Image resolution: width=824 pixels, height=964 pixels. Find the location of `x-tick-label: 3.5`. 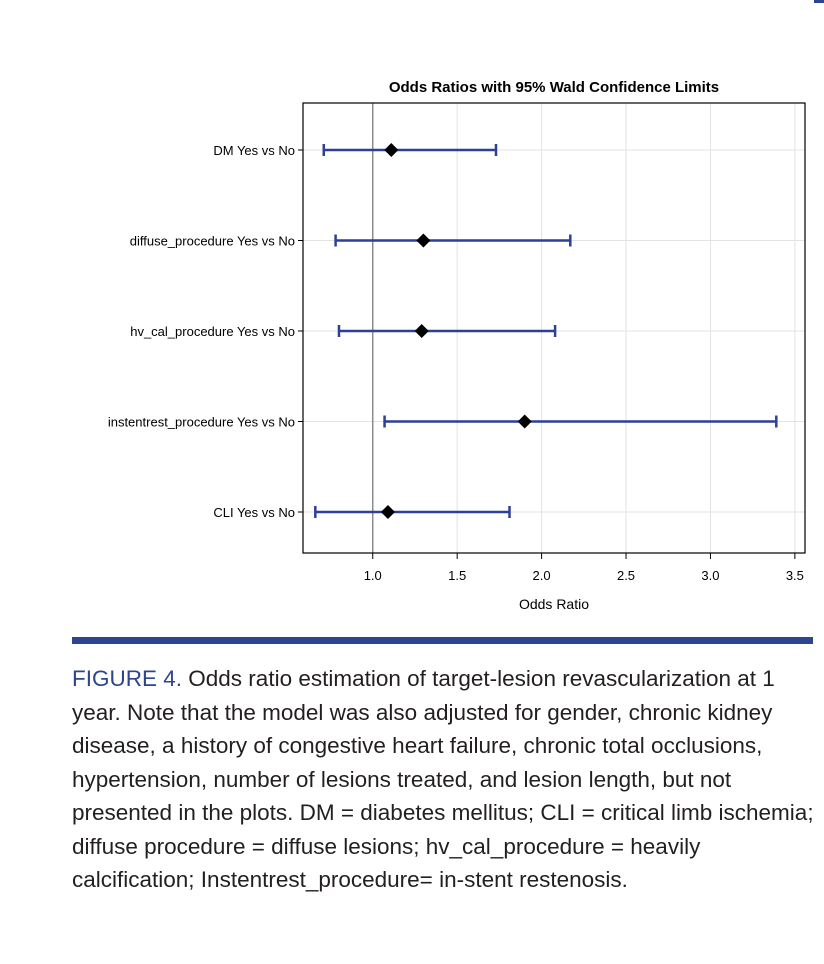

x-tick-label: 3.5 is located at coordinates (795, 575).